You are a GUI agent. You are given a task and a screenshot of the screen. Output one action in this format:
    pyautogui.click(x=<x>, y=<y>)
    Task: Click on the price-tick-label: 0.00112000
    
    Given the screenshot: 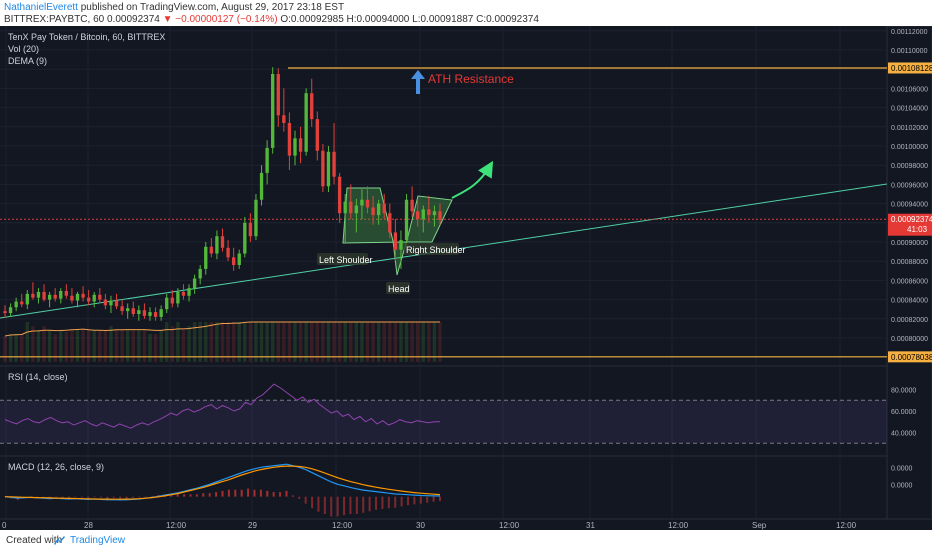 What is the action you would take?
    pyautogui.click(x=909, y=32)
    